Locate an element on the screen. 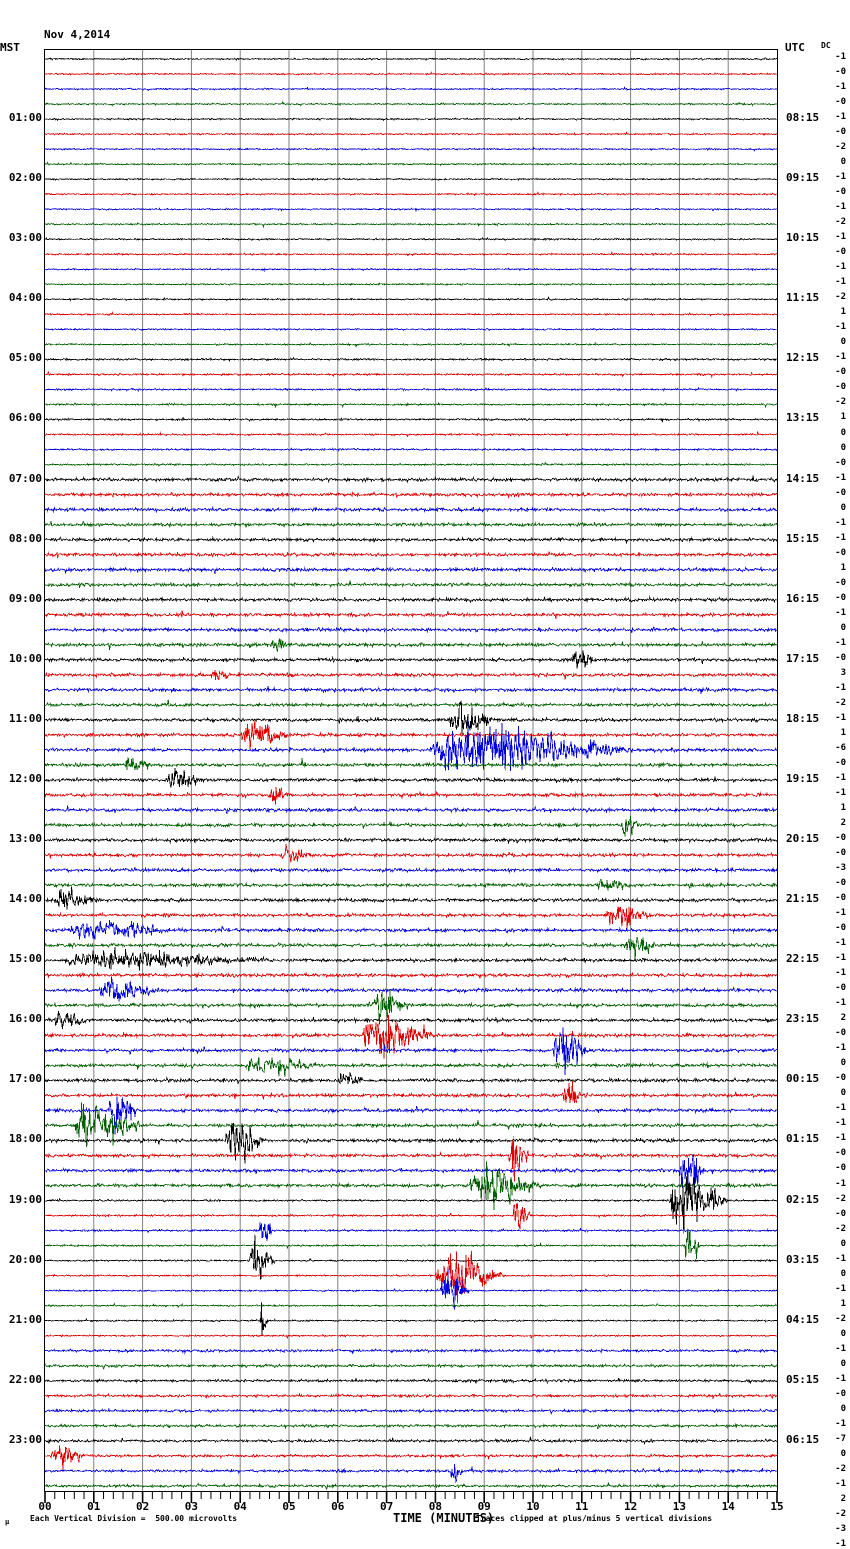  x-tick-label-15: 15 is located at coordinates (777, 1506).